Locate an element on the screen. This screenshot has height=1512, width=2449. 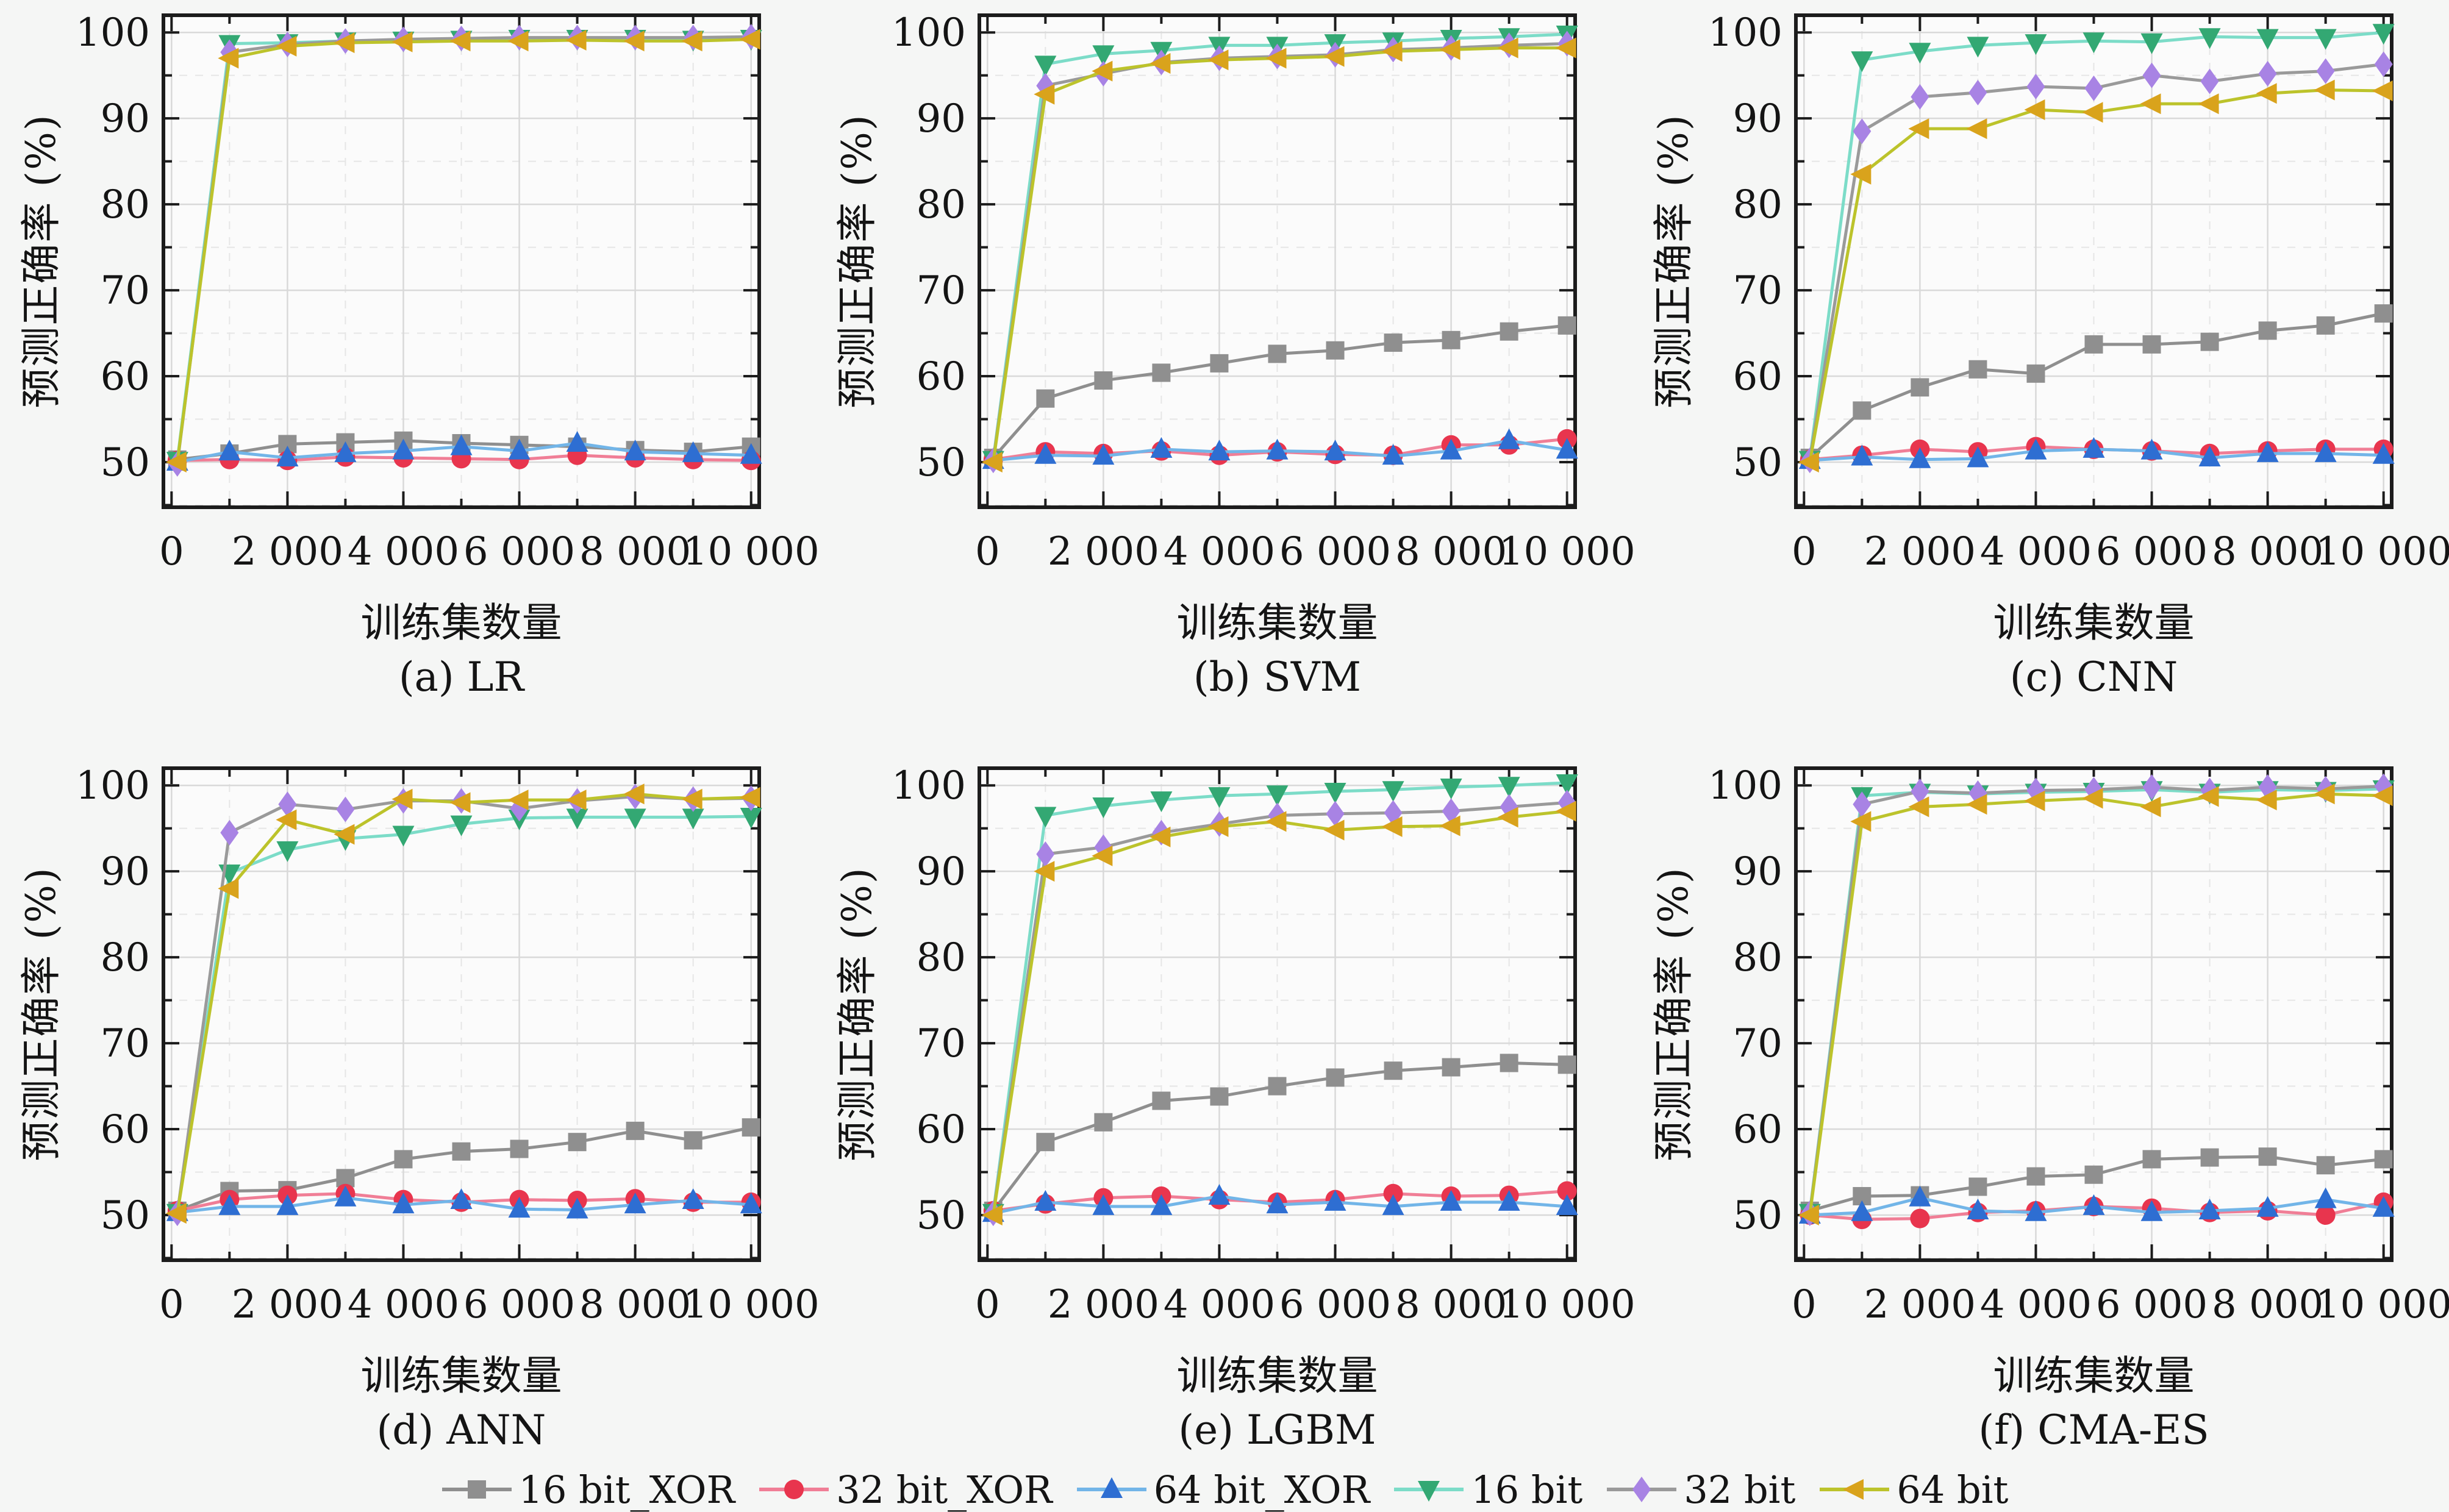
x-tick-label: 10 000 is located at coordinates (751, 551).